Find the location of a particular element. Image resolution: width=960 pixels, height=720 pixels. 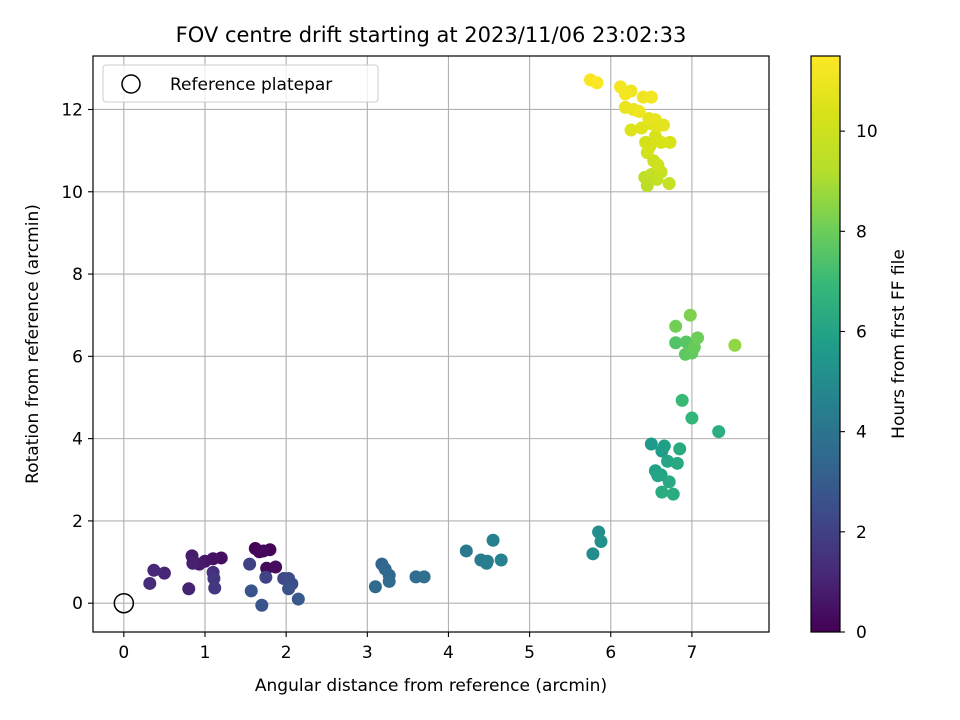

colorbar: 0 2 4 6 8 10 Hours from first FF file is located at coordinates (859, 349).